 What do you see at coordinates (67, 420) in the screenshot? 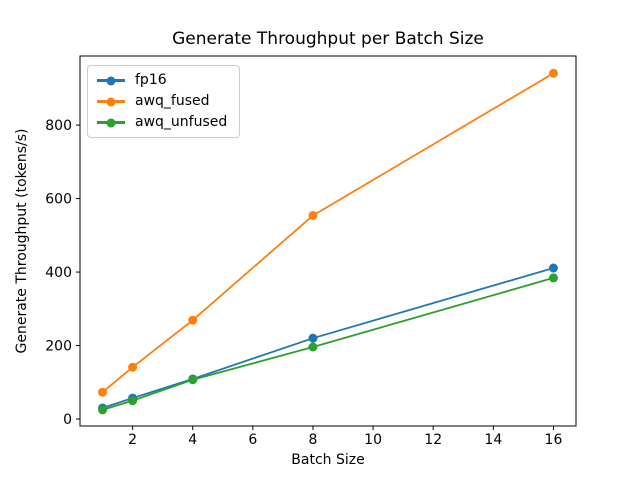
I see `y-tick-label: 0` at bounding box center [67, 420].